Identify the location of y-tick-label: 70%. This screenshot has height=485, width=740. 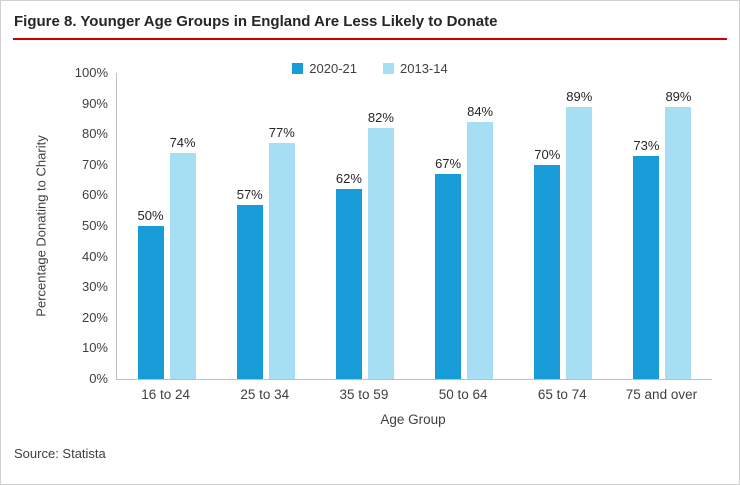
(94, 164).